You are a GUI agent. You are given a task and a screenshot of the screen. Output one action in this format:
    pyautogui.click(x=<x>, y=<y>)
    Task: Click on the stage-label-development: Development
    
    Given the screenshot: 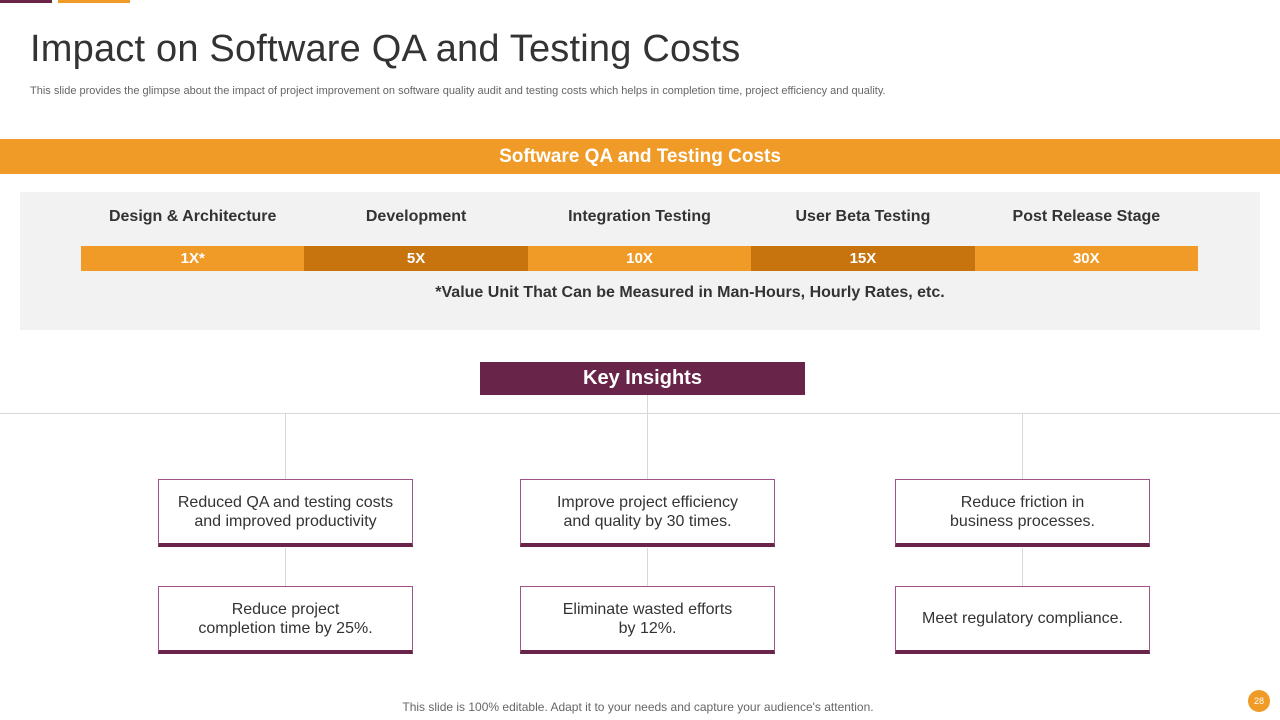 What is the action you would take?
    pyautogui.click(x=416, y=216)
    